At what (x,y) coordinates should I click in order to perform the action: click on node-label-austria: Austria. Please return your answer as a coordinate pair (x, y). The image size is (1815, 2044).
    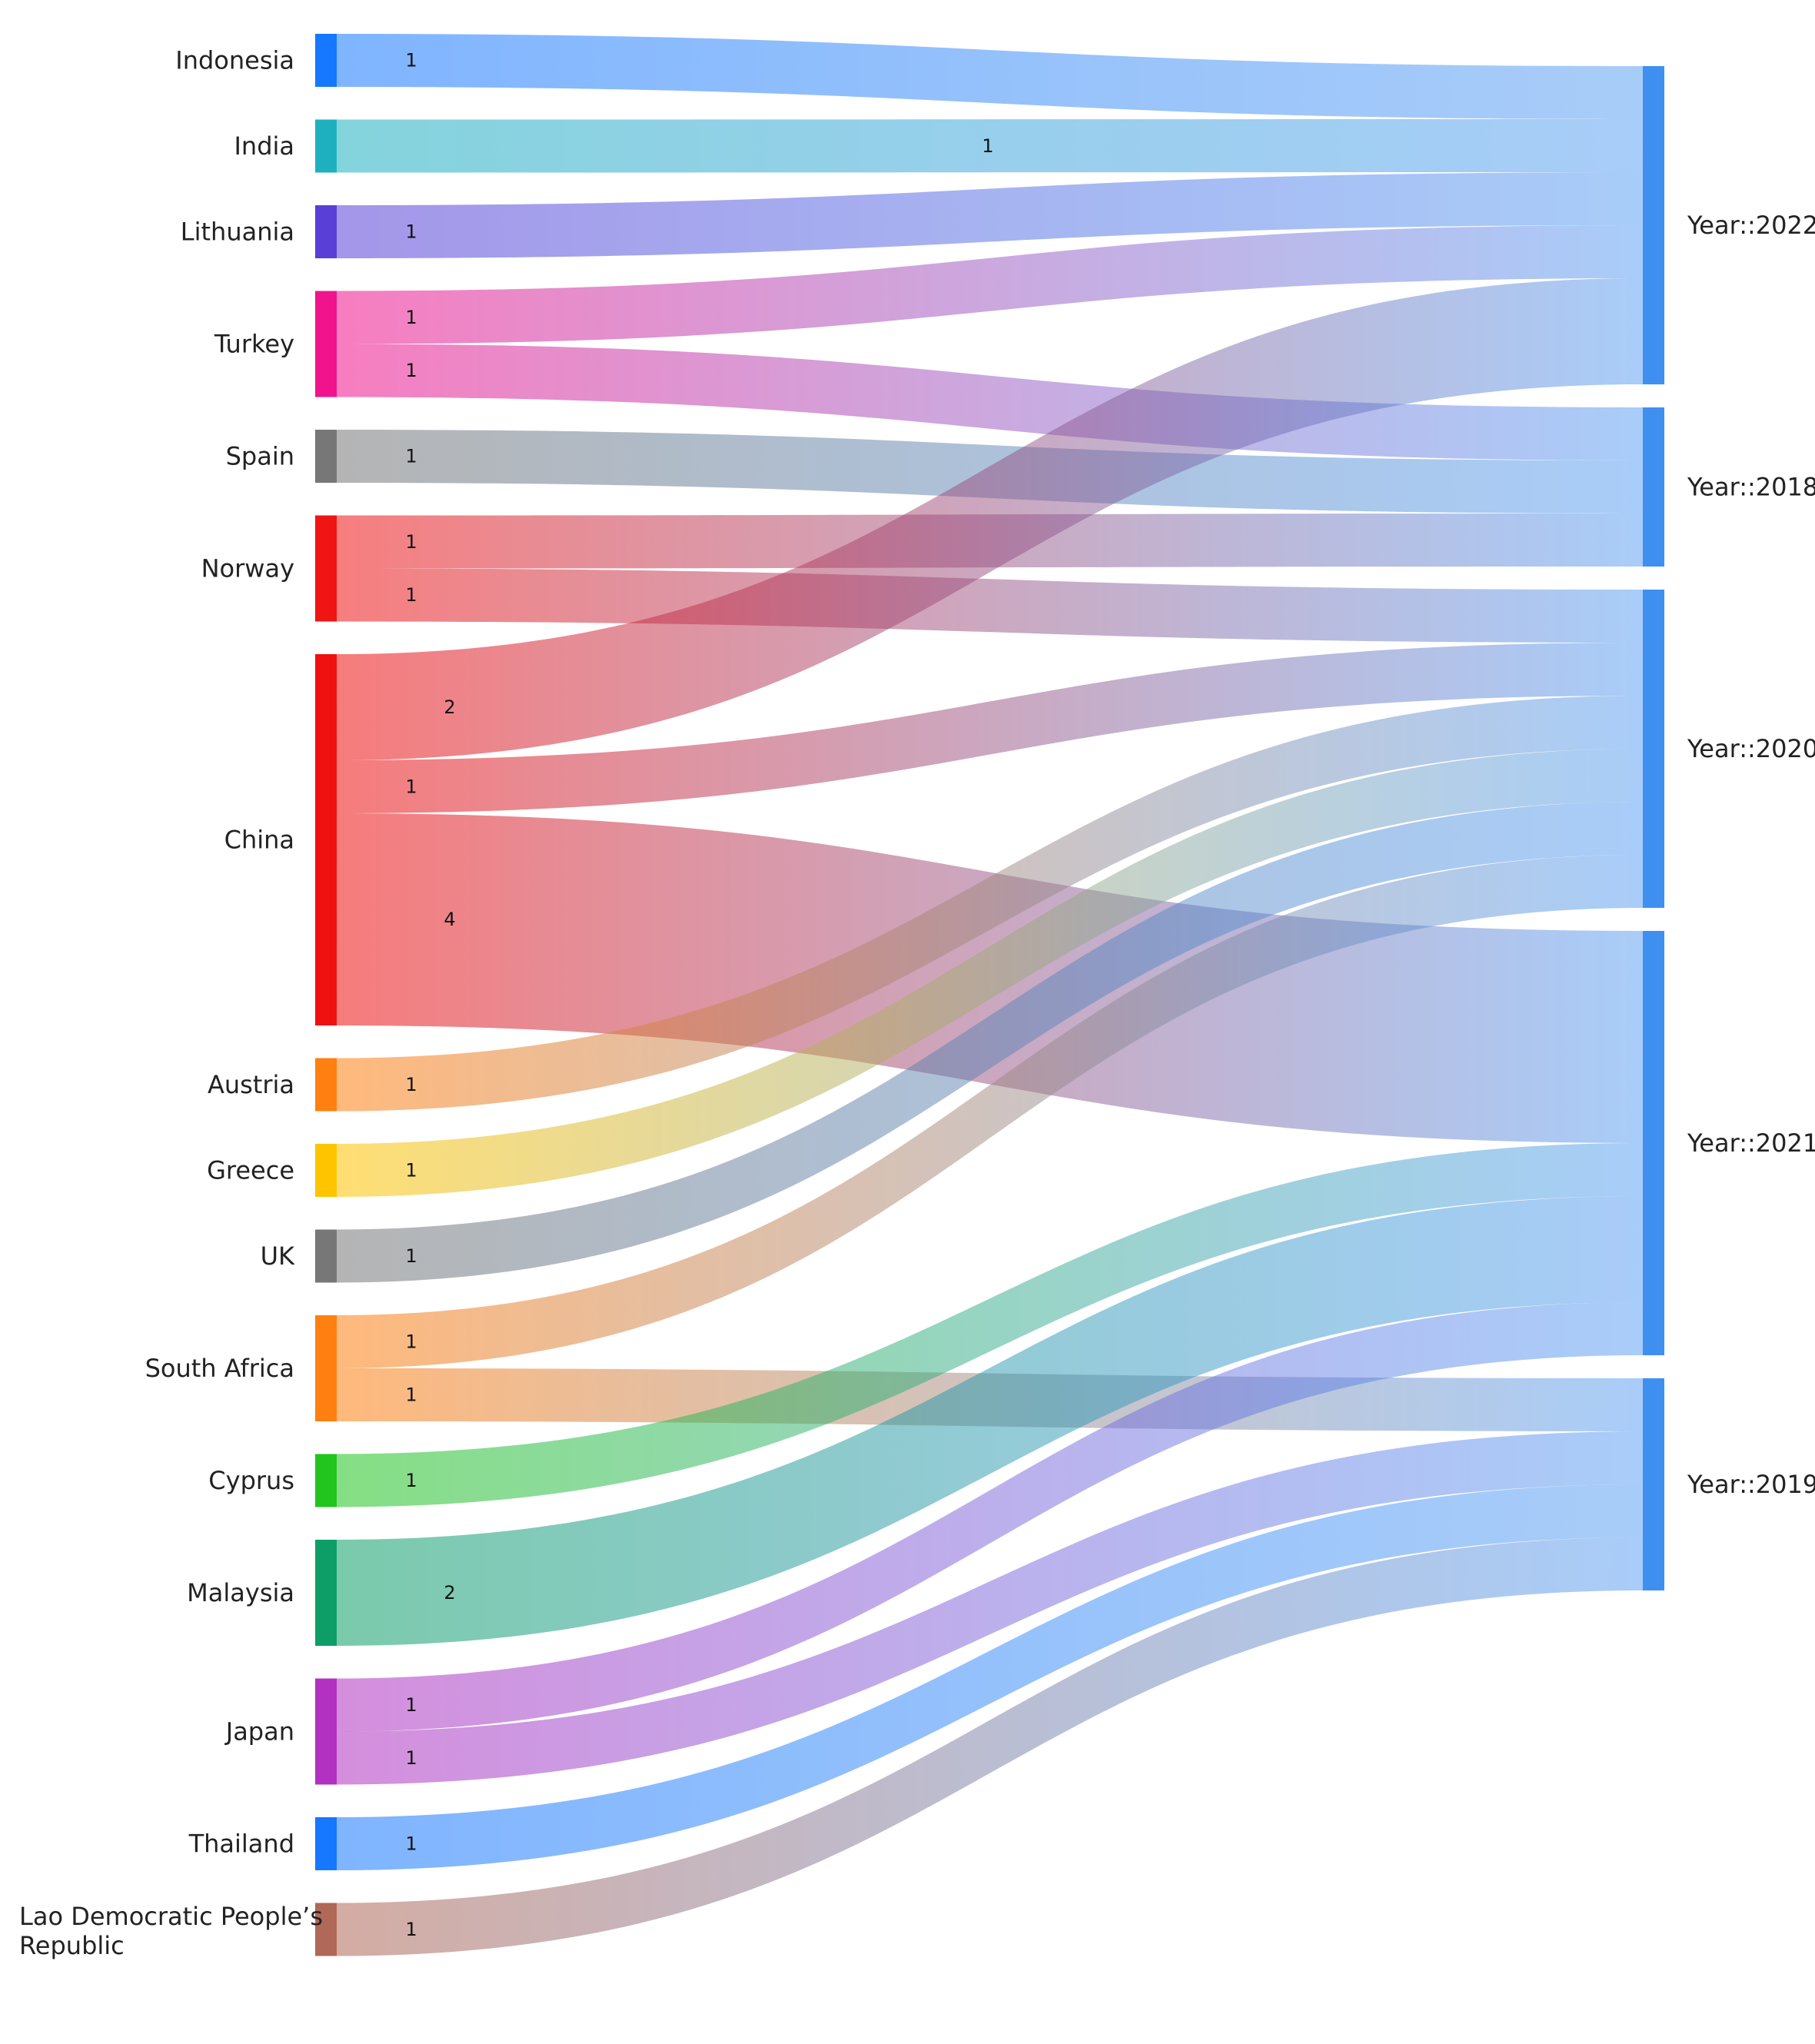
    Looking at the image, I should click on (251, 1085).